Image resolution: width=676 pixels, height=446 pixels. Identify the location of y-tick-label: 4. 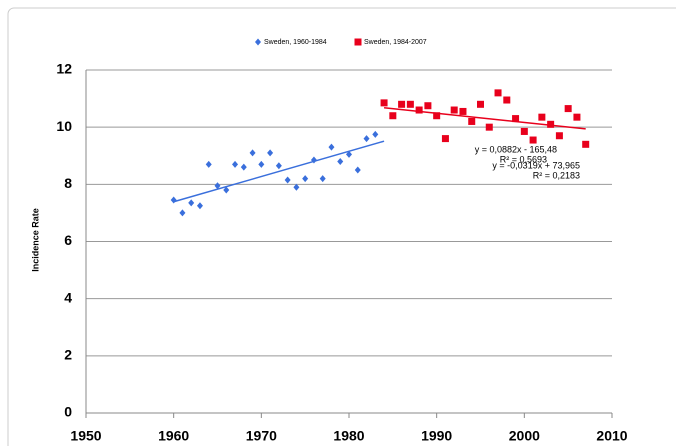
(68, 297).